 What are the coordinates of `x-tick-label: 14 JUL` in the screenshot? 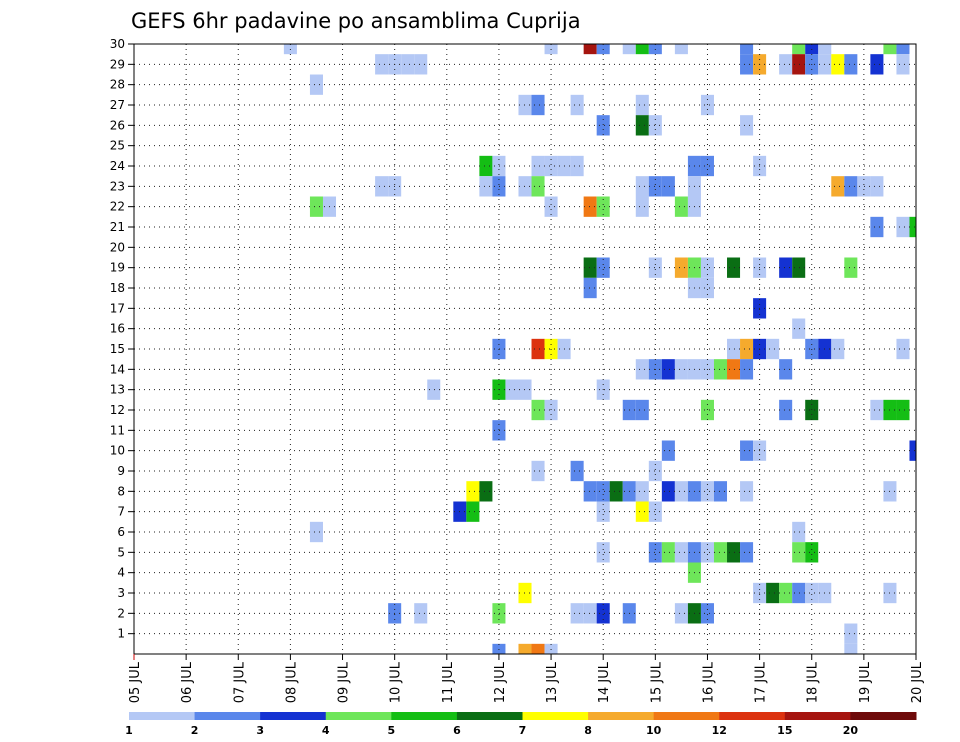 It's located at (604, 682).